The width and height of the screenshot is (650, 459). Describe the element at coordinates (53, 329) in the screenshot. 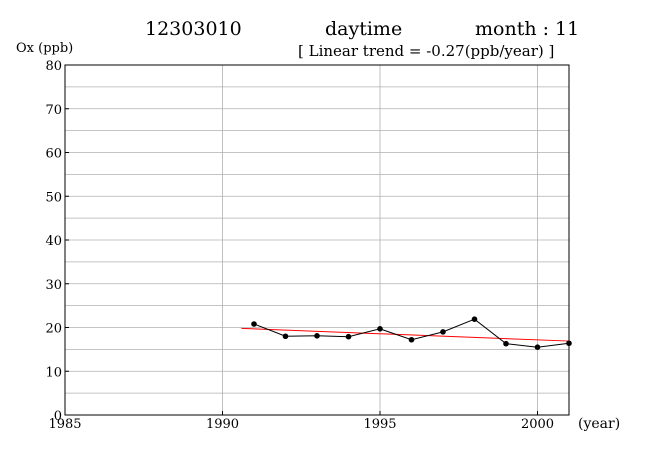

I see `y-tick-label: 20` at that location.